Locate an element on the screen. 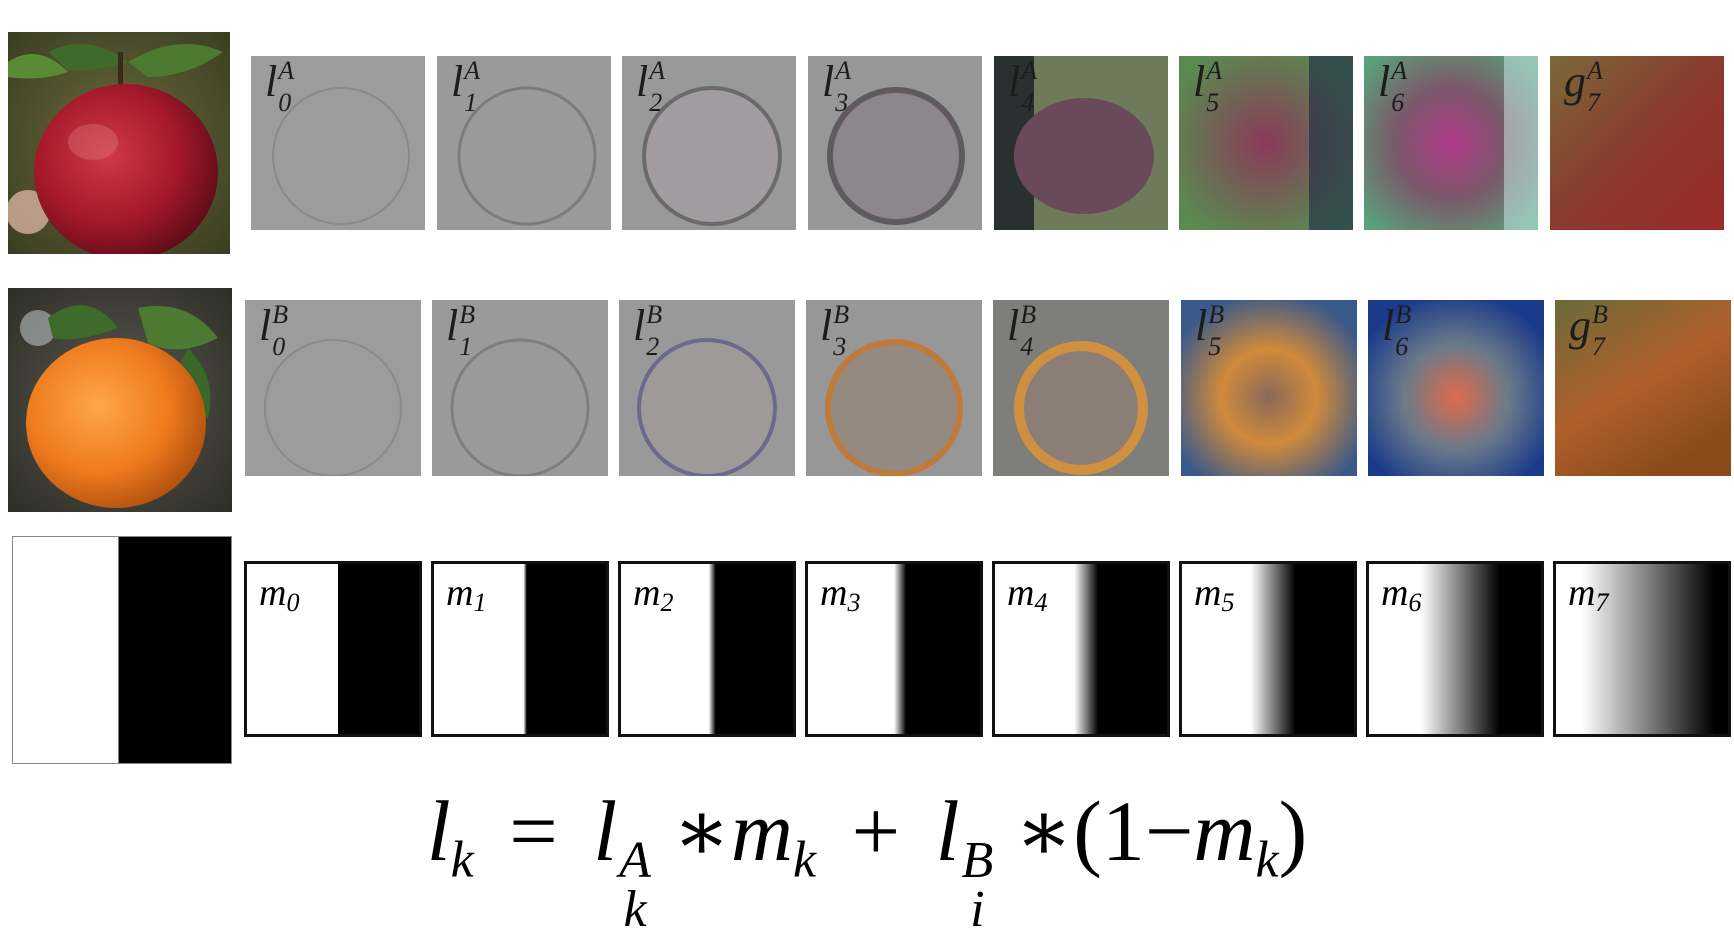 This screenshot has height=938, width=1734. formula-minus: − is located at coordinates (1169, 831).